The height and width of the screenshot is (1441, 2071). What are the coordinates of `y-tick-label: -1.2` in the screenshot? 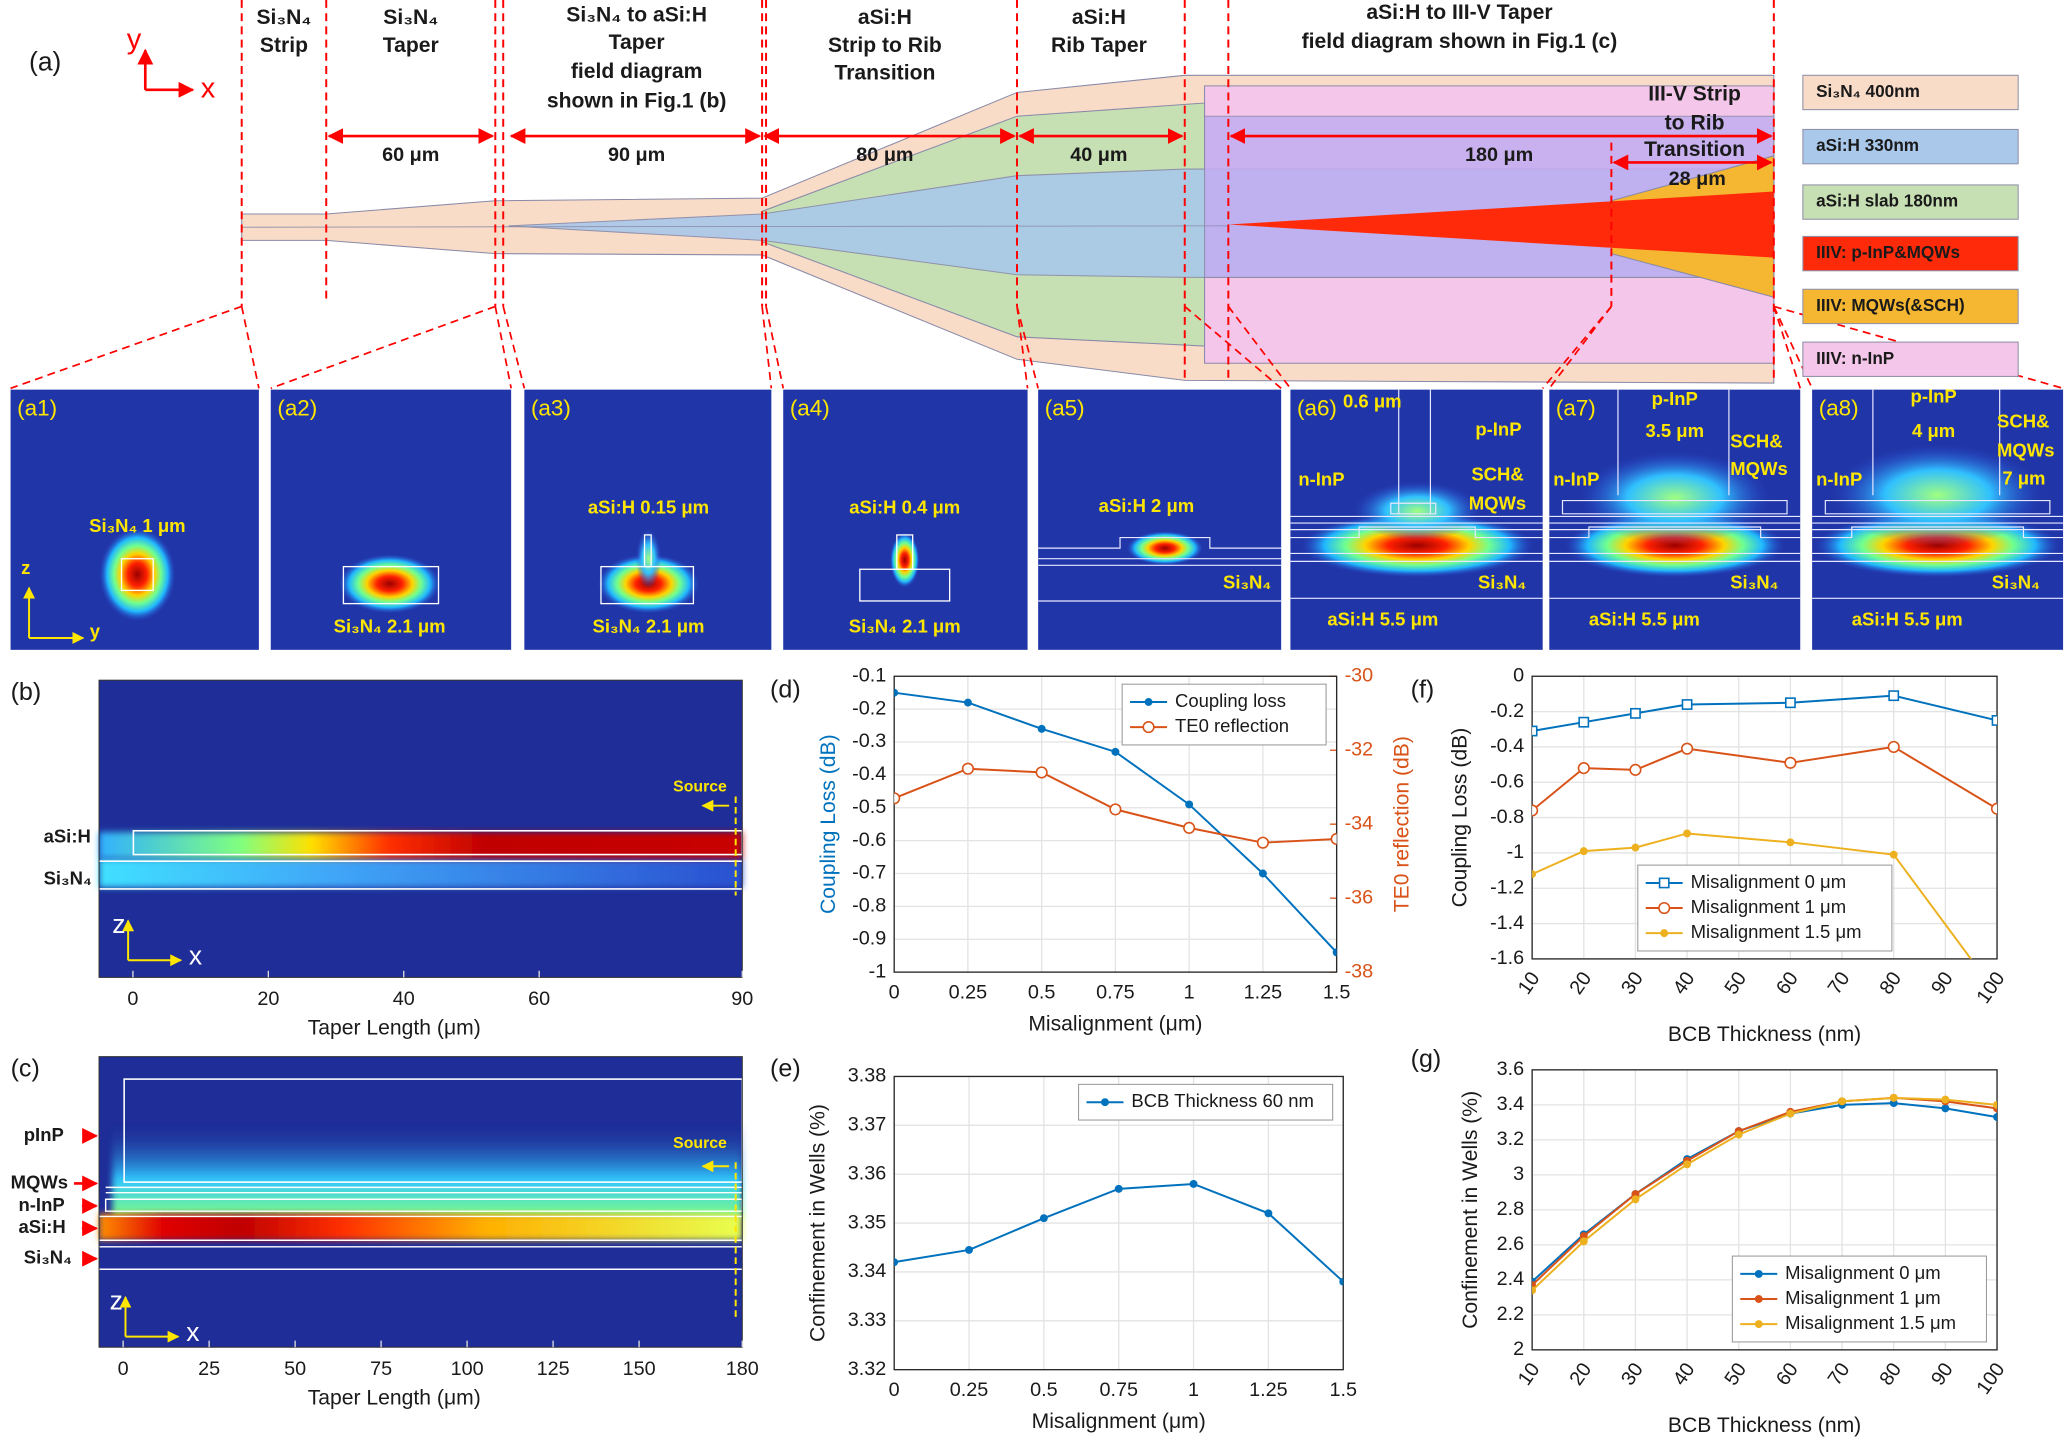 It's located at (1507, 887).